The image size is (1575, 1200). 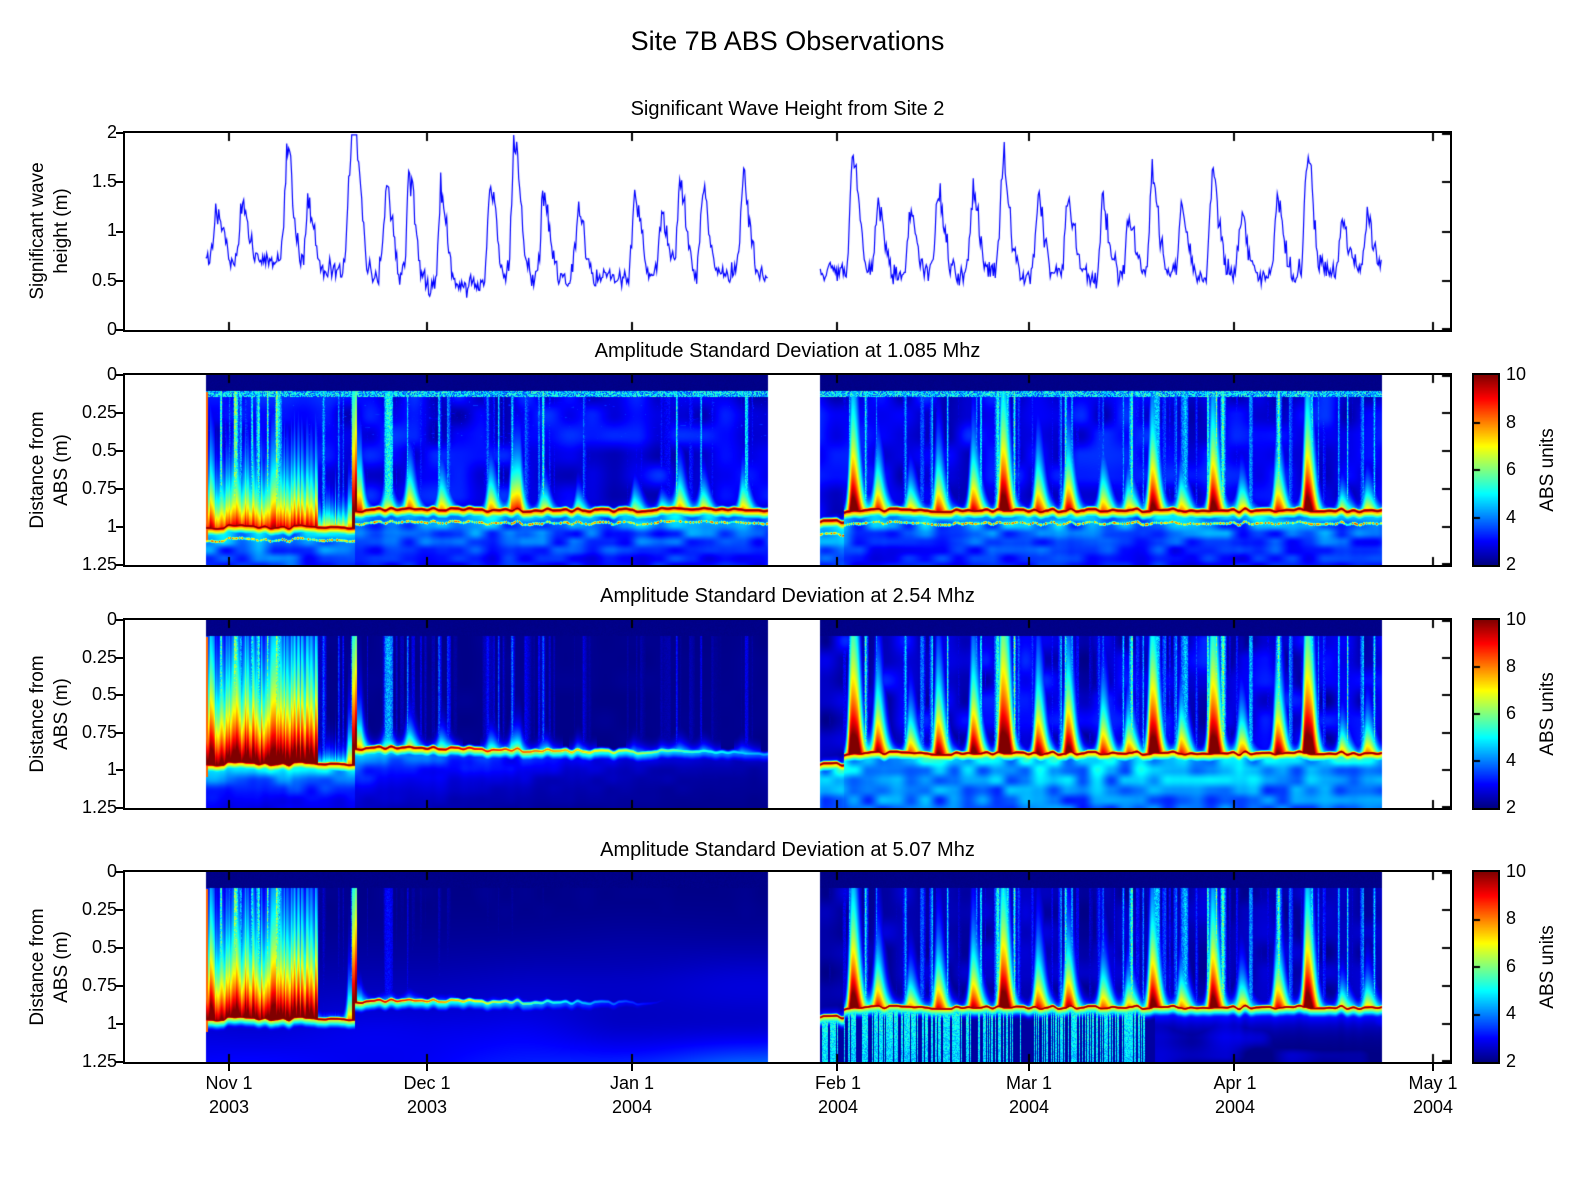 I want to click on figure-title: Site 7B ABS Observations, so click(x=787, y=41).